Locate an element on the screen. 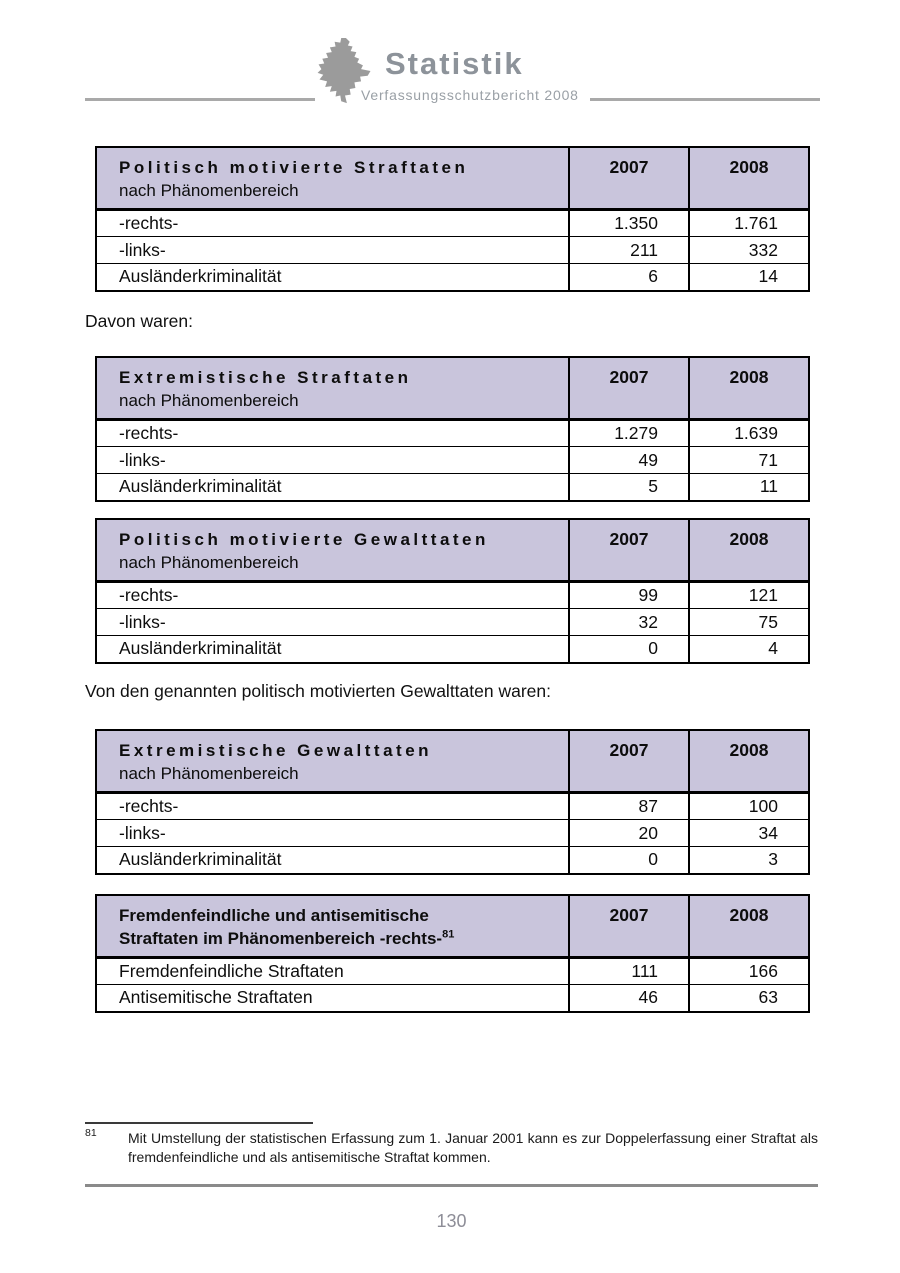 The height and width of the screenshot is (1273, 900). row-value: 121 is located at coordinates (748, 595).